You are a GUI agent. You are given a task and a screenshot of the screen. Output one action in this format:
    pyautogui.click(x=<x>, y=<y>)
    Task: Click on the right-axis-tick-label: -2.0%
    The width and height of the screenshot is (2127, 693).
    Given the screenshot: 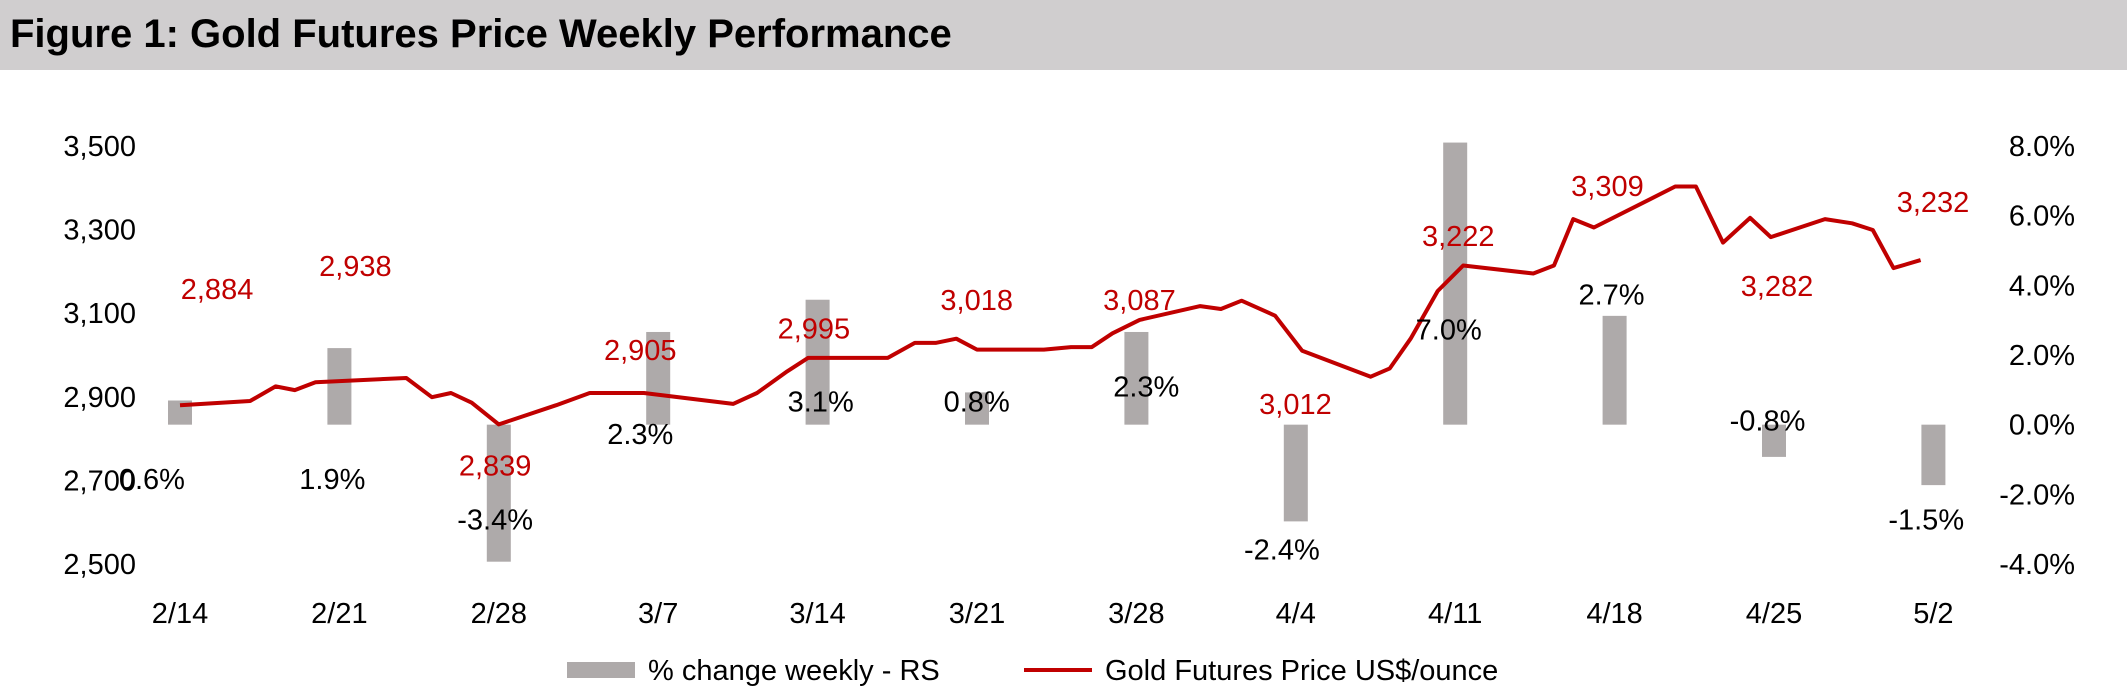 What is the action you would take?
    pyautogui.click(x=2037, y=495)
    